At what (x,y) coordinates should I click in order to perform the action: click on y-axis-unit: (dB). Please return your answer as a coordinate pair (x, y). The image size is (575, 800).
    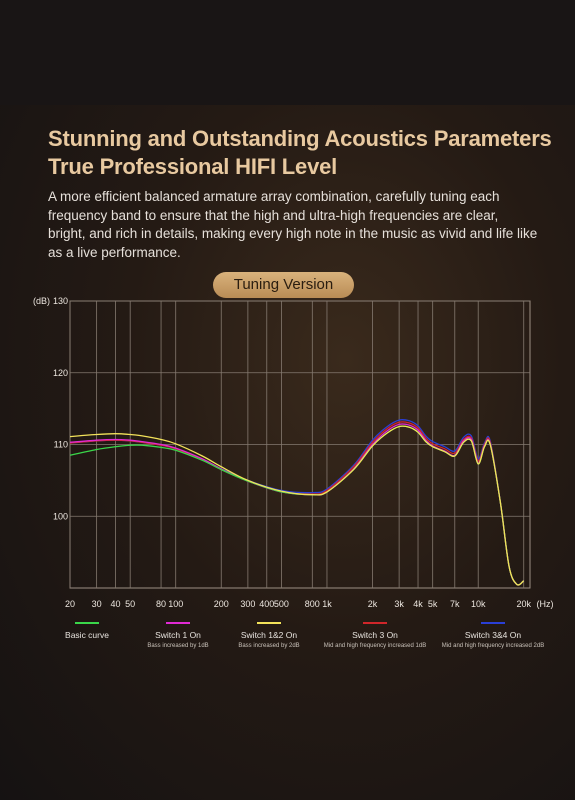
    Looking at the image, I should click on (41, 301).